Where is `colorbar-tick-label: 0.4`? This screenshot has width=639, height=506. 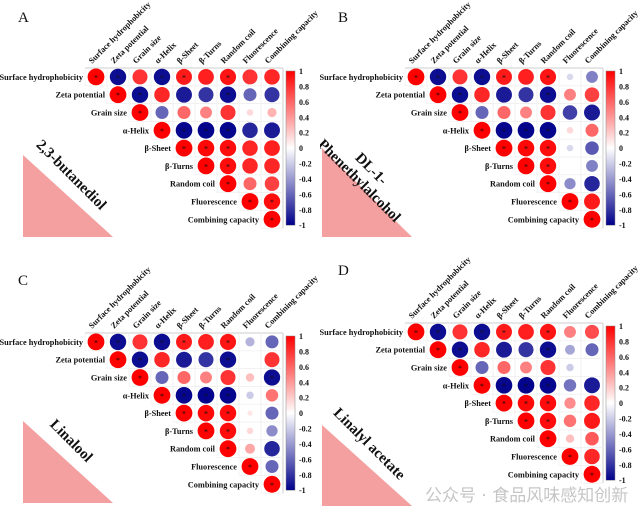 colorbar-tick-label: 0.4 is located at coordinates (304, 382).